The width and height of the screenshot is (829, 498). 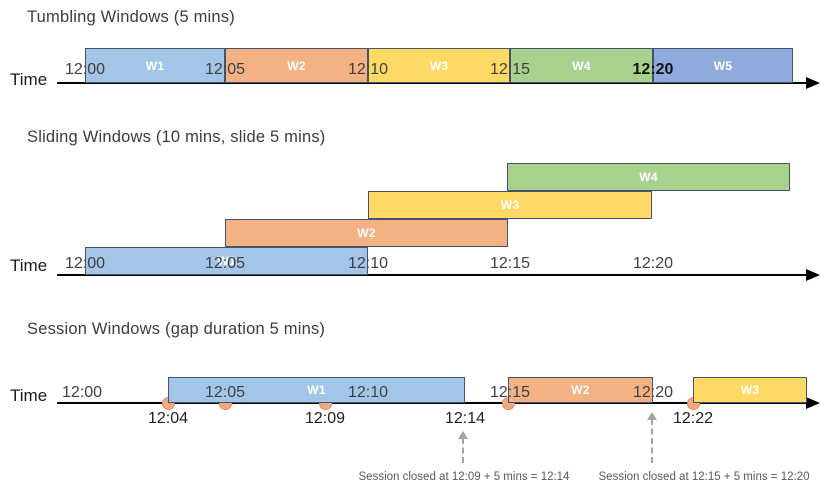 What do you see at coordinates (168, 418) in the screenshot?
I see `event-time-label: 12:04` at bounding box center [168, 418].